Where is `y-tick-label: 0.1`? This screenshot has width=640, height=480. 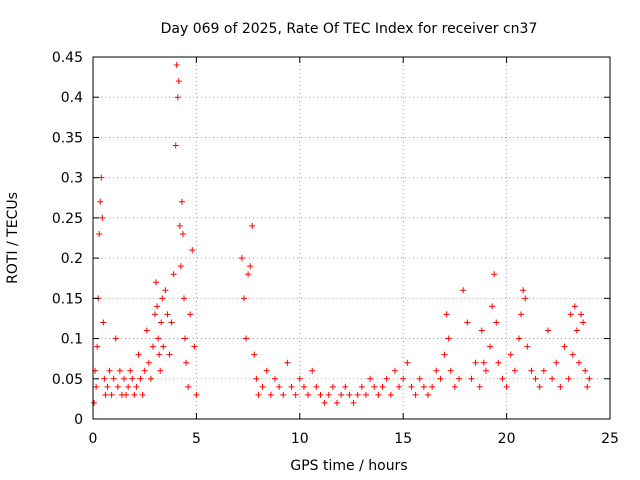
y-tick-label: 0.1 is located at coordinates (72, 340).